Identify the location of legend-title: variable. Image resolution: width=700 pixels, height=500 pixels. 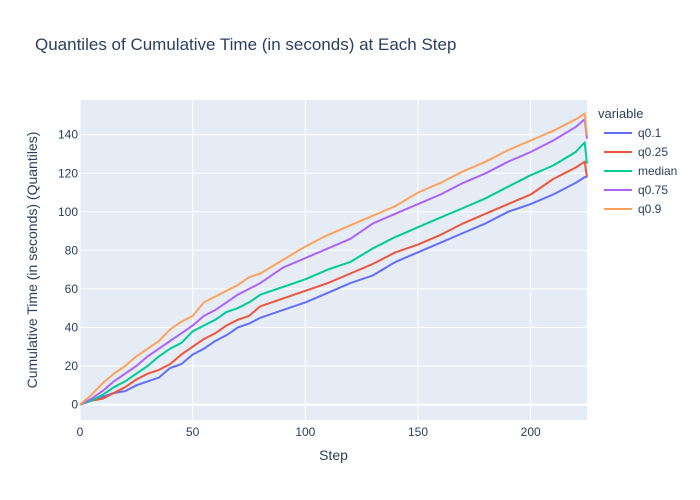
(621, 113).